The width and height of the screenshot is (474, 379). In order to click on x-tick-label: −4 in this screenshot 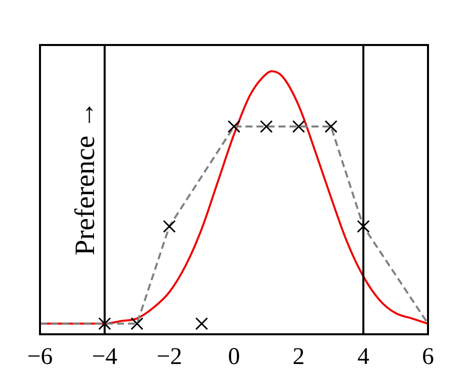, I will do `click(105, 357)`.